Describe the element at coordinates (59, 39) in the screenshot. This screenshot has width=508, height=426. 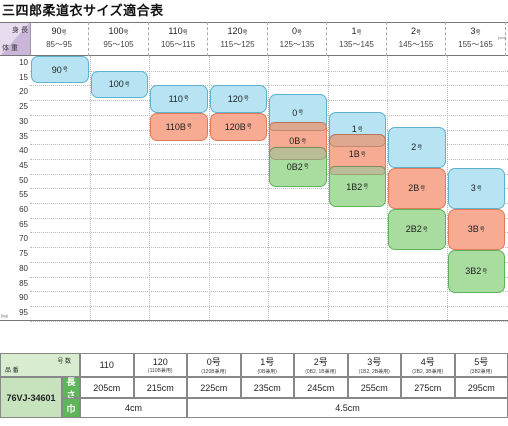
I see `column-header-90: 90号 85〜95` at that location.